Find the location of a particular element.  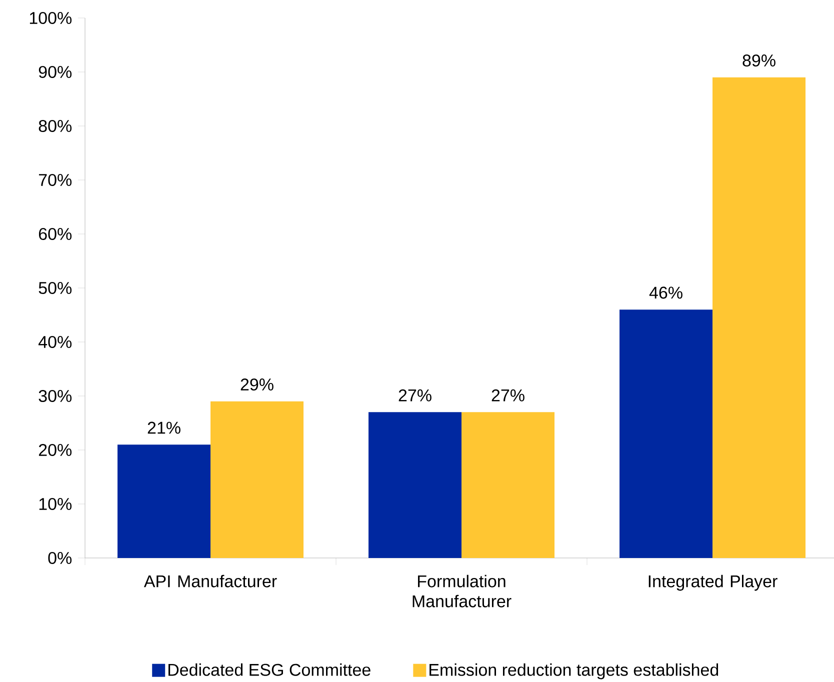

y-tick-label: 70% is located at coordinates (55, 180).